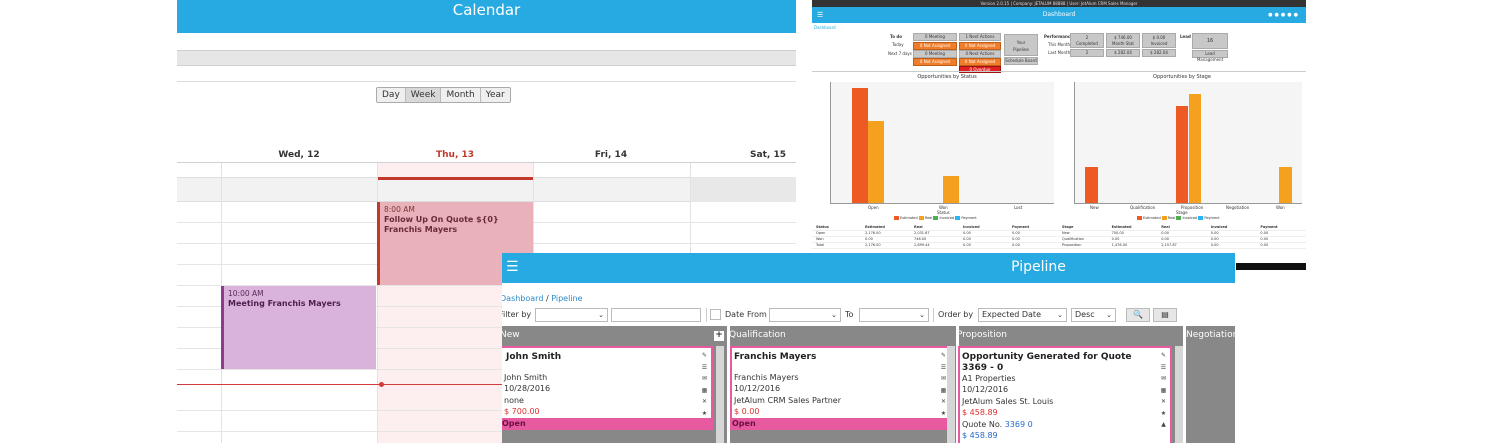 This screenshot has width=1499, height=443. I want to click on date-to-select: ⌄, so click(894, 315).